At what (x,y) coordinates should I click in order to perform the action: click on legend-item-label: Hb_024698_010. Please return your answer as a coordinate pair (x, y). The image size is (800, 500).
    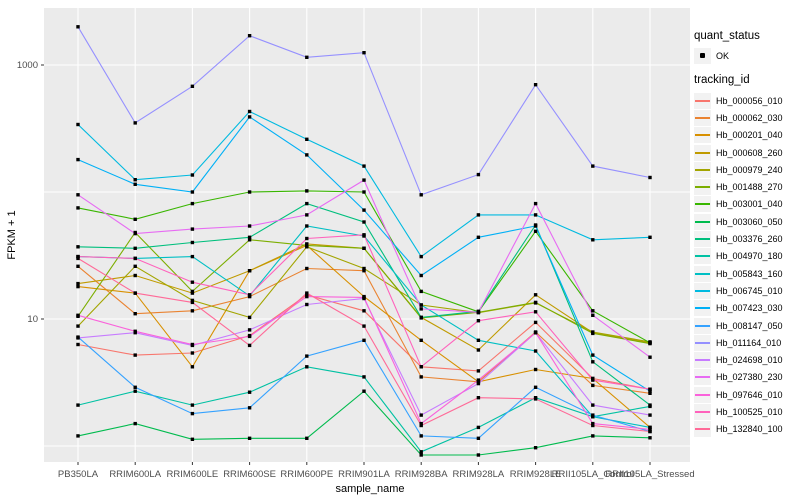
    Looking at the image, I should click on (749, 360).